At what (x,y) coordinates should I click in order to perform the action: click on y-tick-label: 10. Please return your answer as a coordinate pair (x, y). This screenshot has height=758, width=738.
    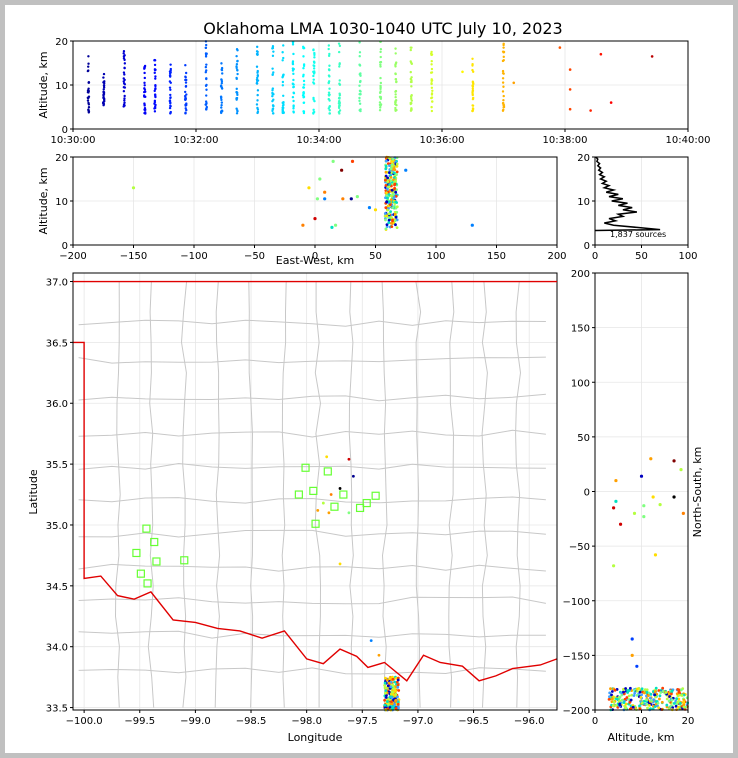
    Looking at the image, I should click on (61, 86).